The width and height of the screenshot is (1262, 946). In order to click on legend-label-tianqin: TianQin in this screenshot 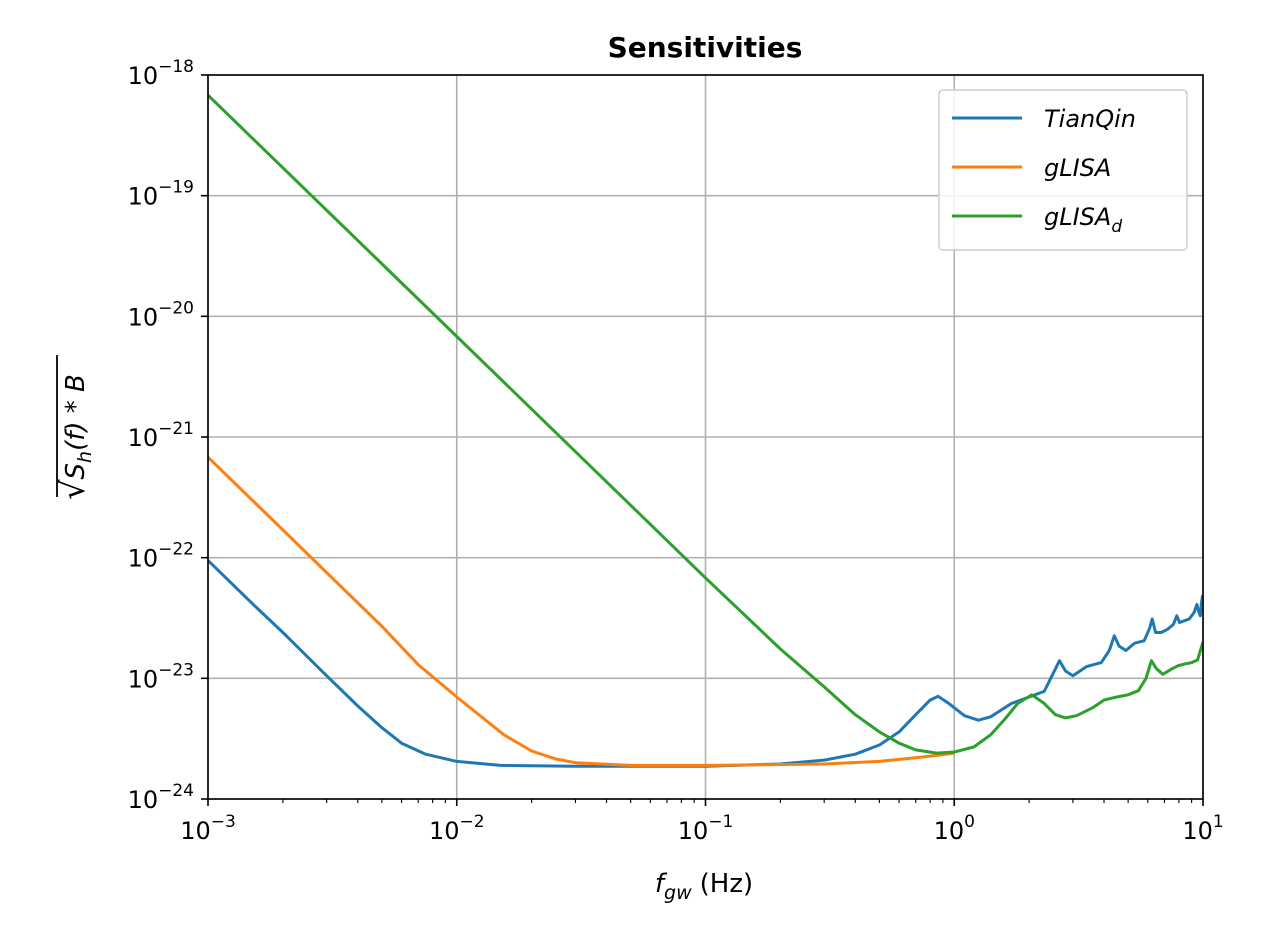, I will do `click(1090, 119)`.